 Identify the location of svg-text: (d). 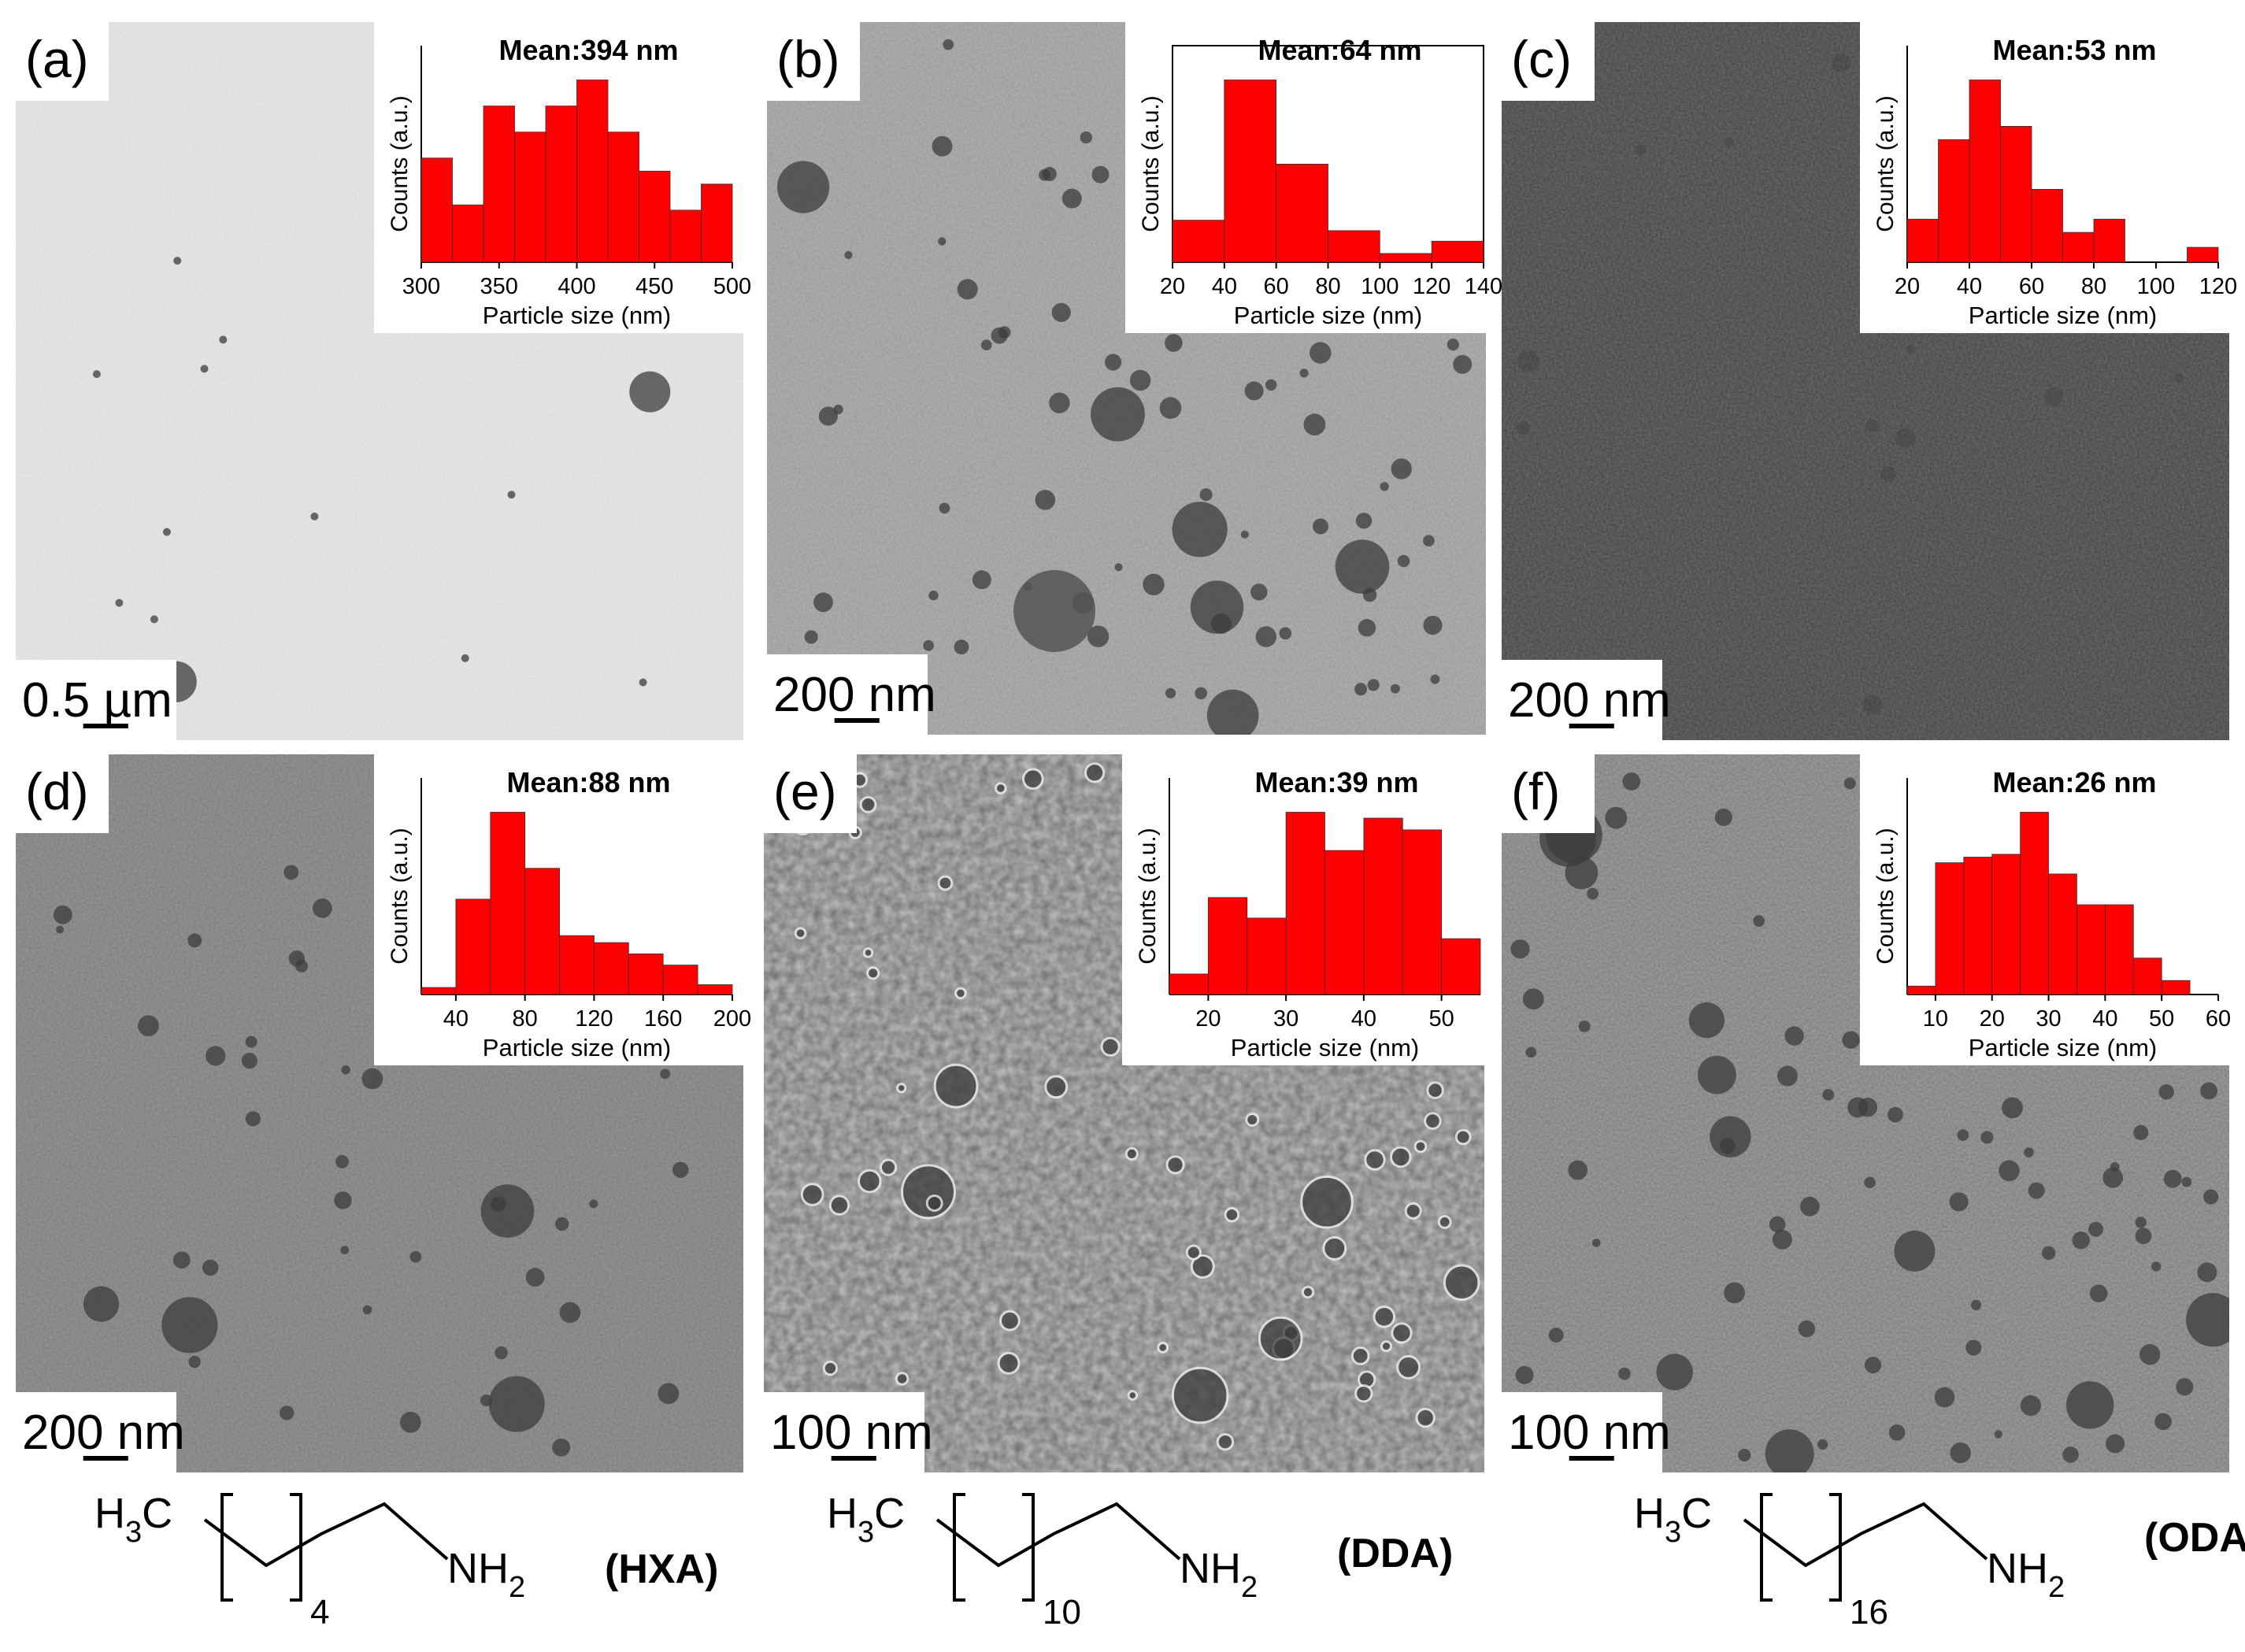
(57, 791).